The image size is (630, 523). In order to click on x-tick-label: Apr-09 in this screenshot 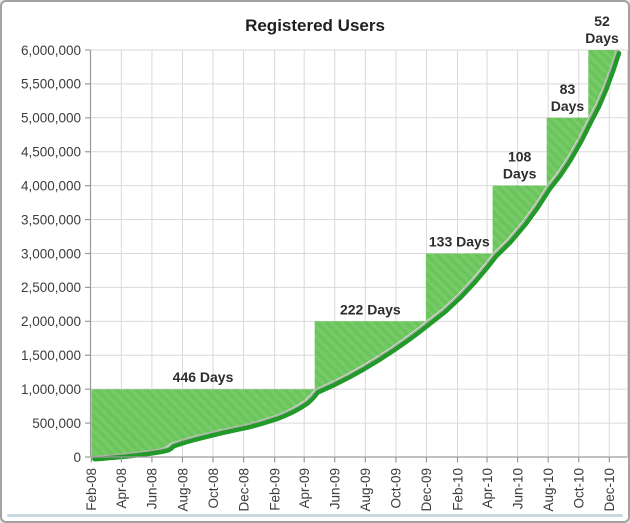, I will do `click(304, 488)`.